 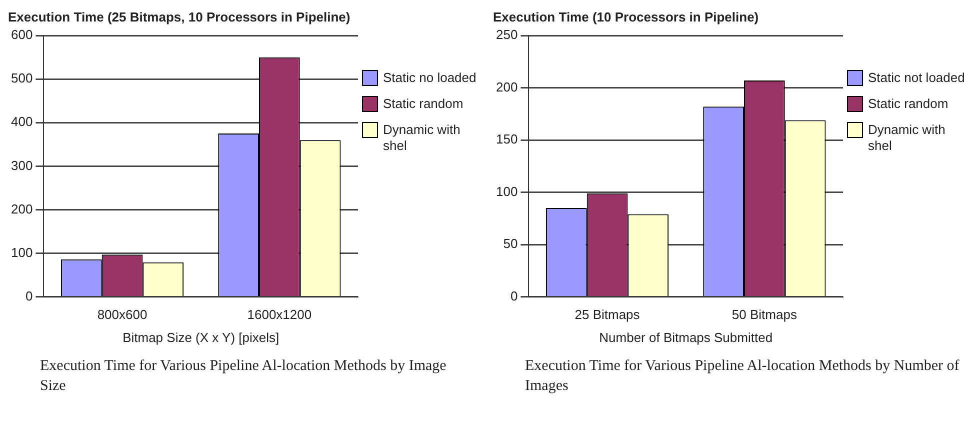 I want to click on x-tick-label: 1600x1200, so click(x=279, y=314).